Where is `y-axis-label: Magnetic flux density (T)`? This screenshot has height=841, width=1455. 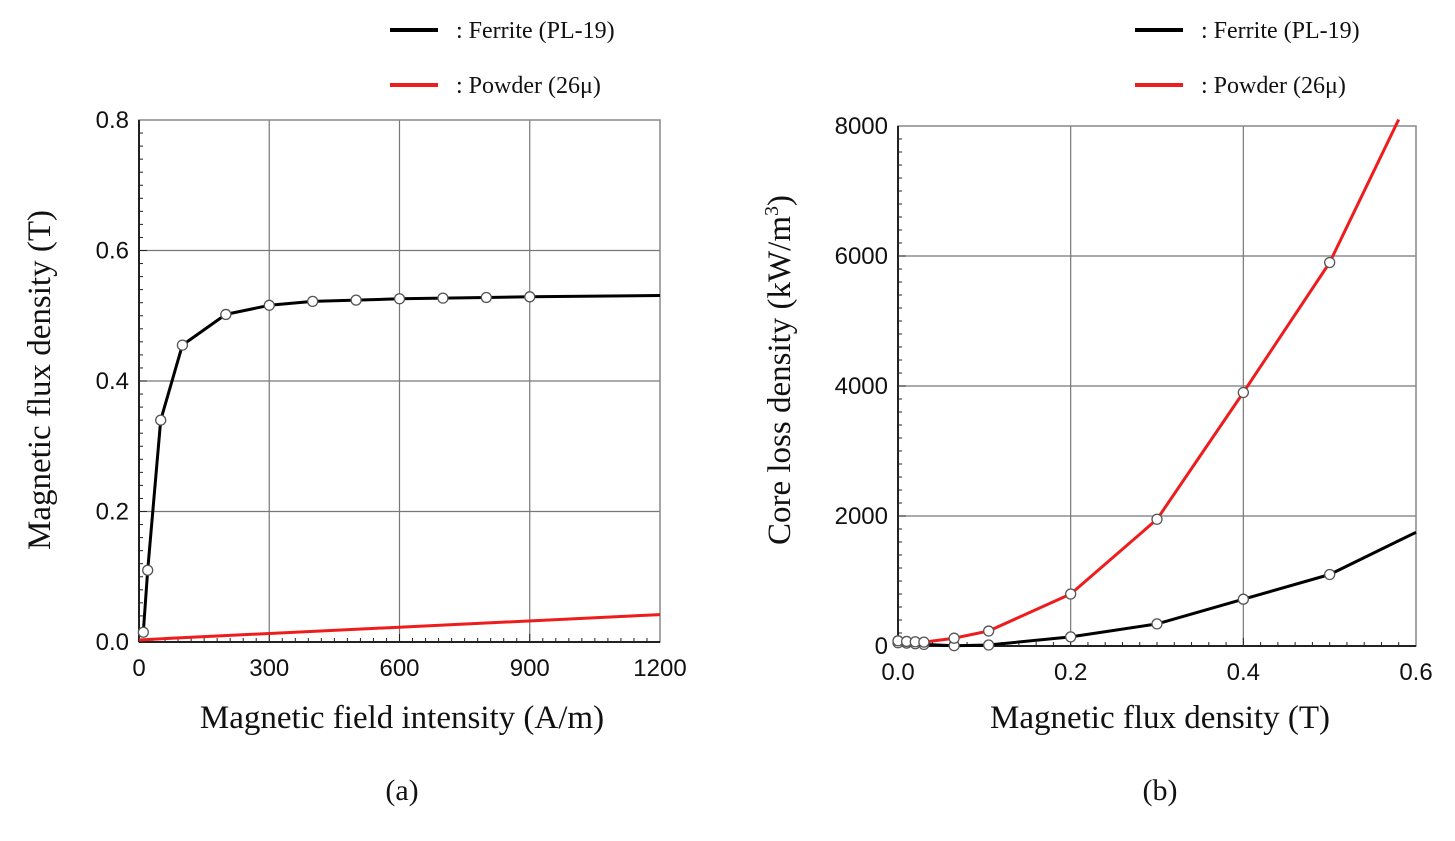 y-axis-label: Magnetic flux density (T) is located at coordinates (40, 380).